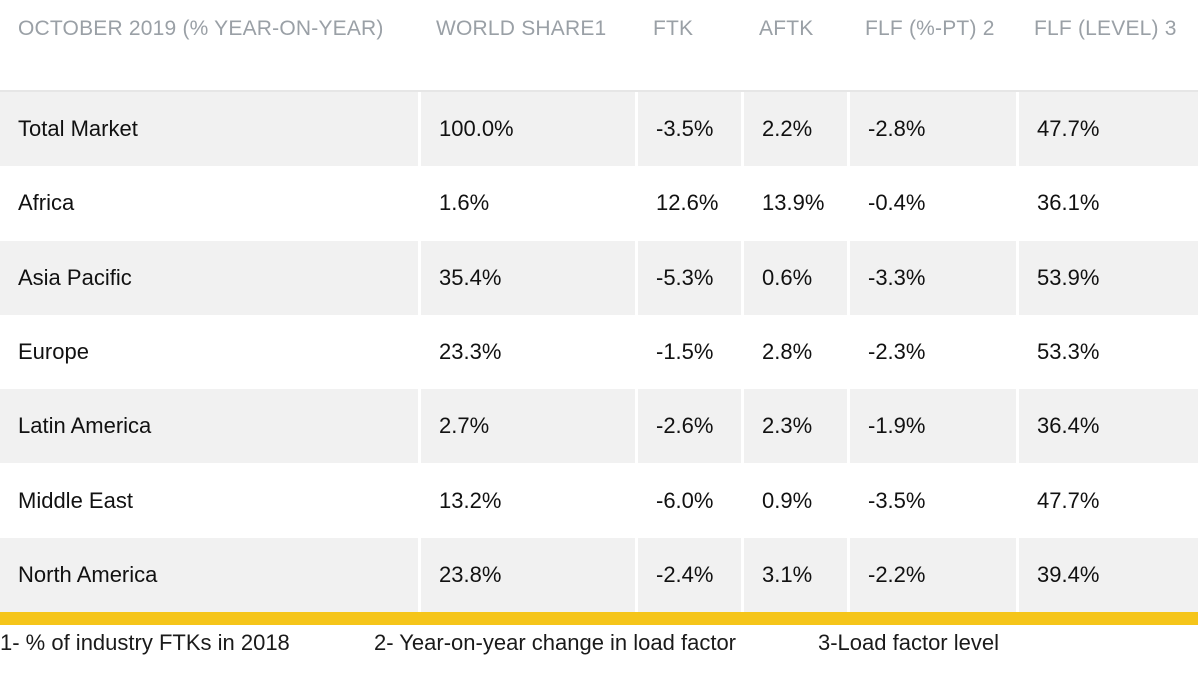 This screenshot has height=673, width=1200. Describe the element at coordinates (688, 277) in the screenshot. I see `ftk-cell: -5.3%` at that location.